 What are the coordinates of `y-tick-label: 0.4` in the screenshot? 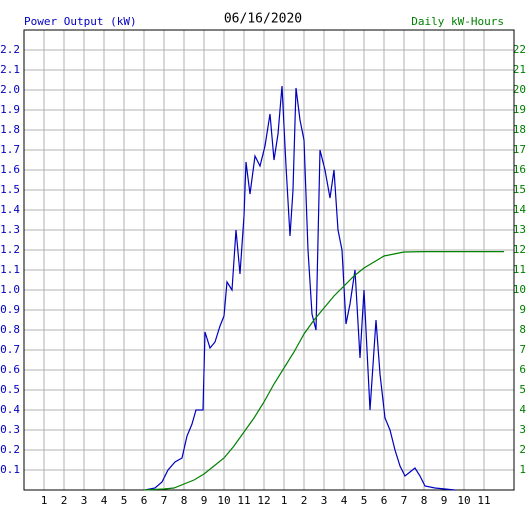 It's located at (10, 409).